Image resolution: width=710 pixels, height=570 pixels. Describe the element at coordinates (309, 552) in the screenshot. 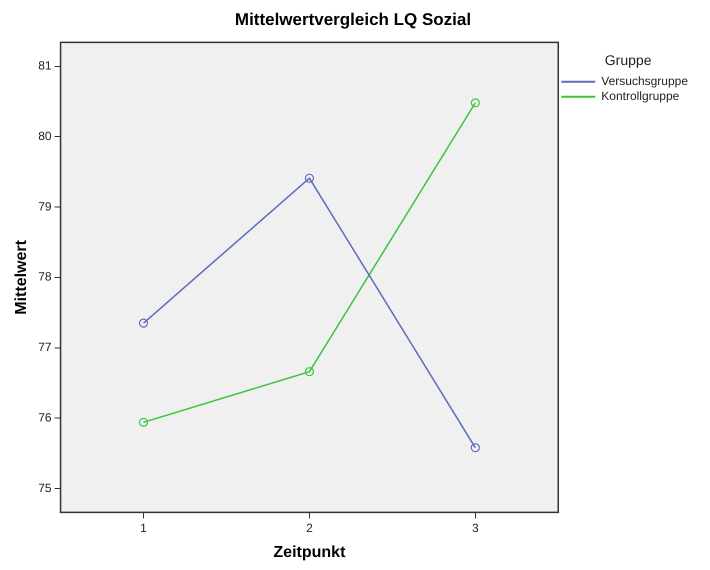

I see `x-axis-title: Zeitpunkt` at that location.